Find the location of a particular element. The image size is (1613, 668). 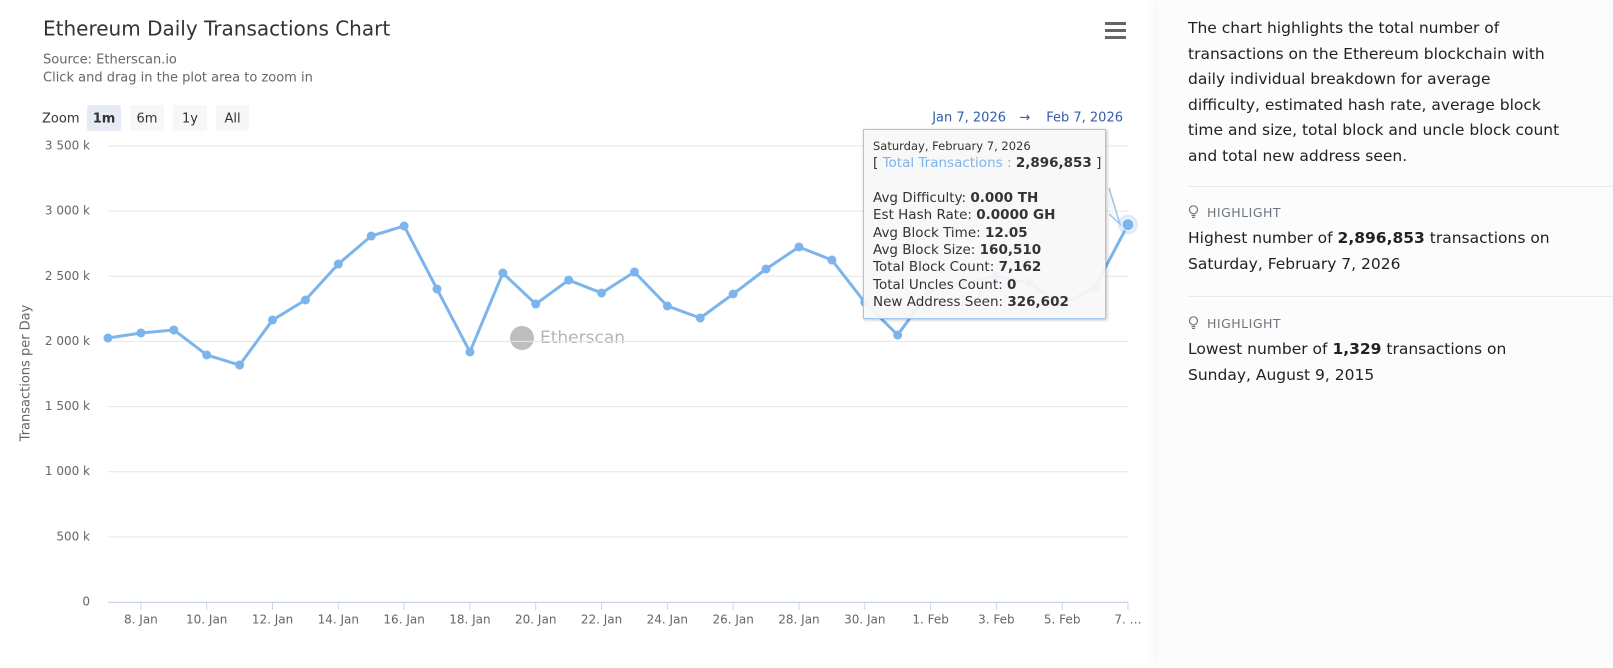

highlight-prefix: Lowest number of is located at coordinates (1258, 349).